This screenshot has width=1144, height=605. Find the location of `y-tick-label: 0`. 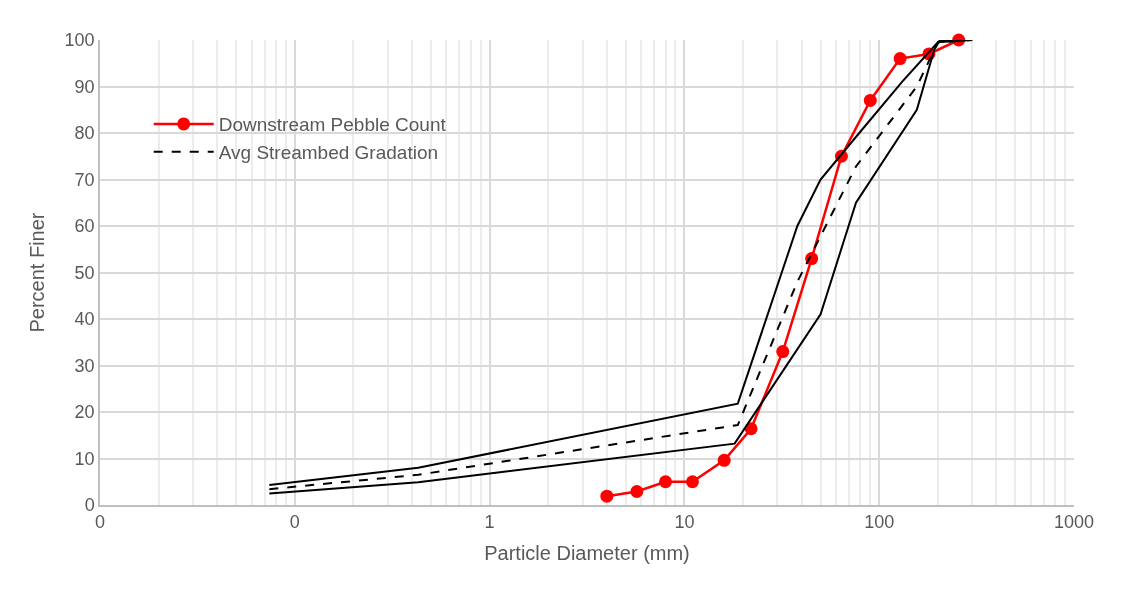

y-tick-label: 0 is located at coordinates (89, 505).